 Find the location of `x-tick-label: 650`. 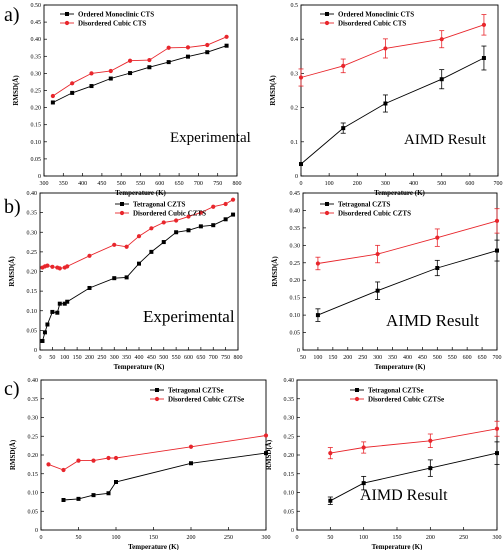

x-tick-label: 650 is located at coordinates (179, 184).